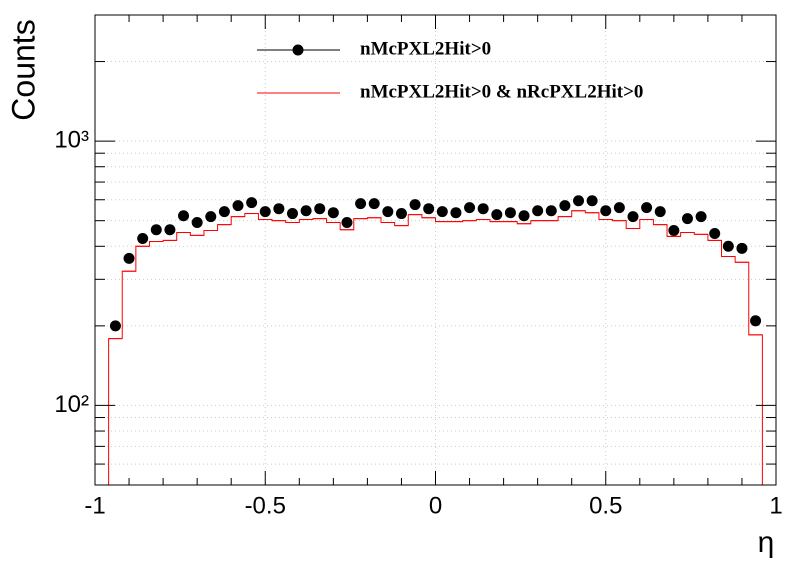 Image resolution: width=796 pixels, height=572 pixels. I want to click on y-axis-label: Counts, so click(23, 69).